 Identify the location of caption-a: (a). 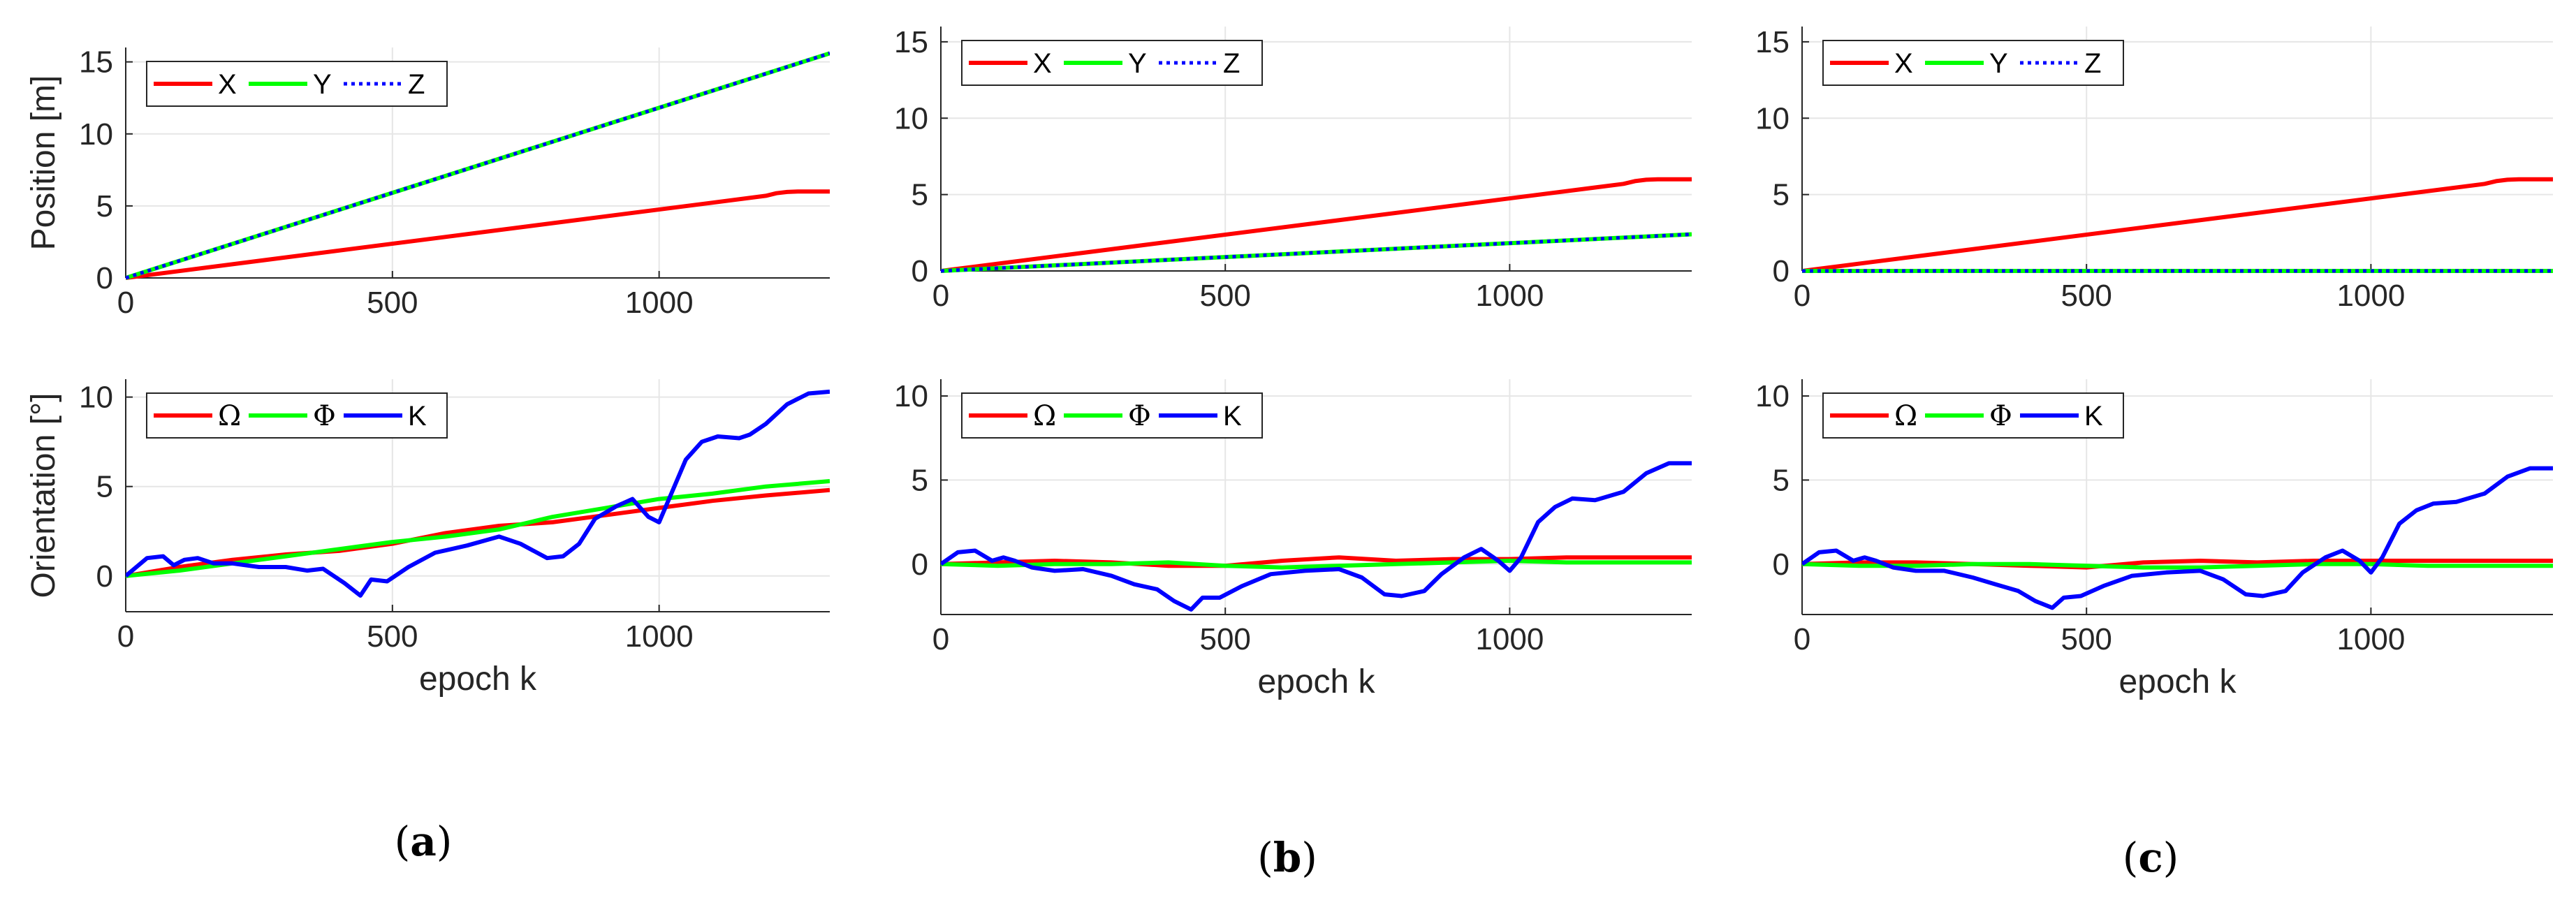
(424, 842).